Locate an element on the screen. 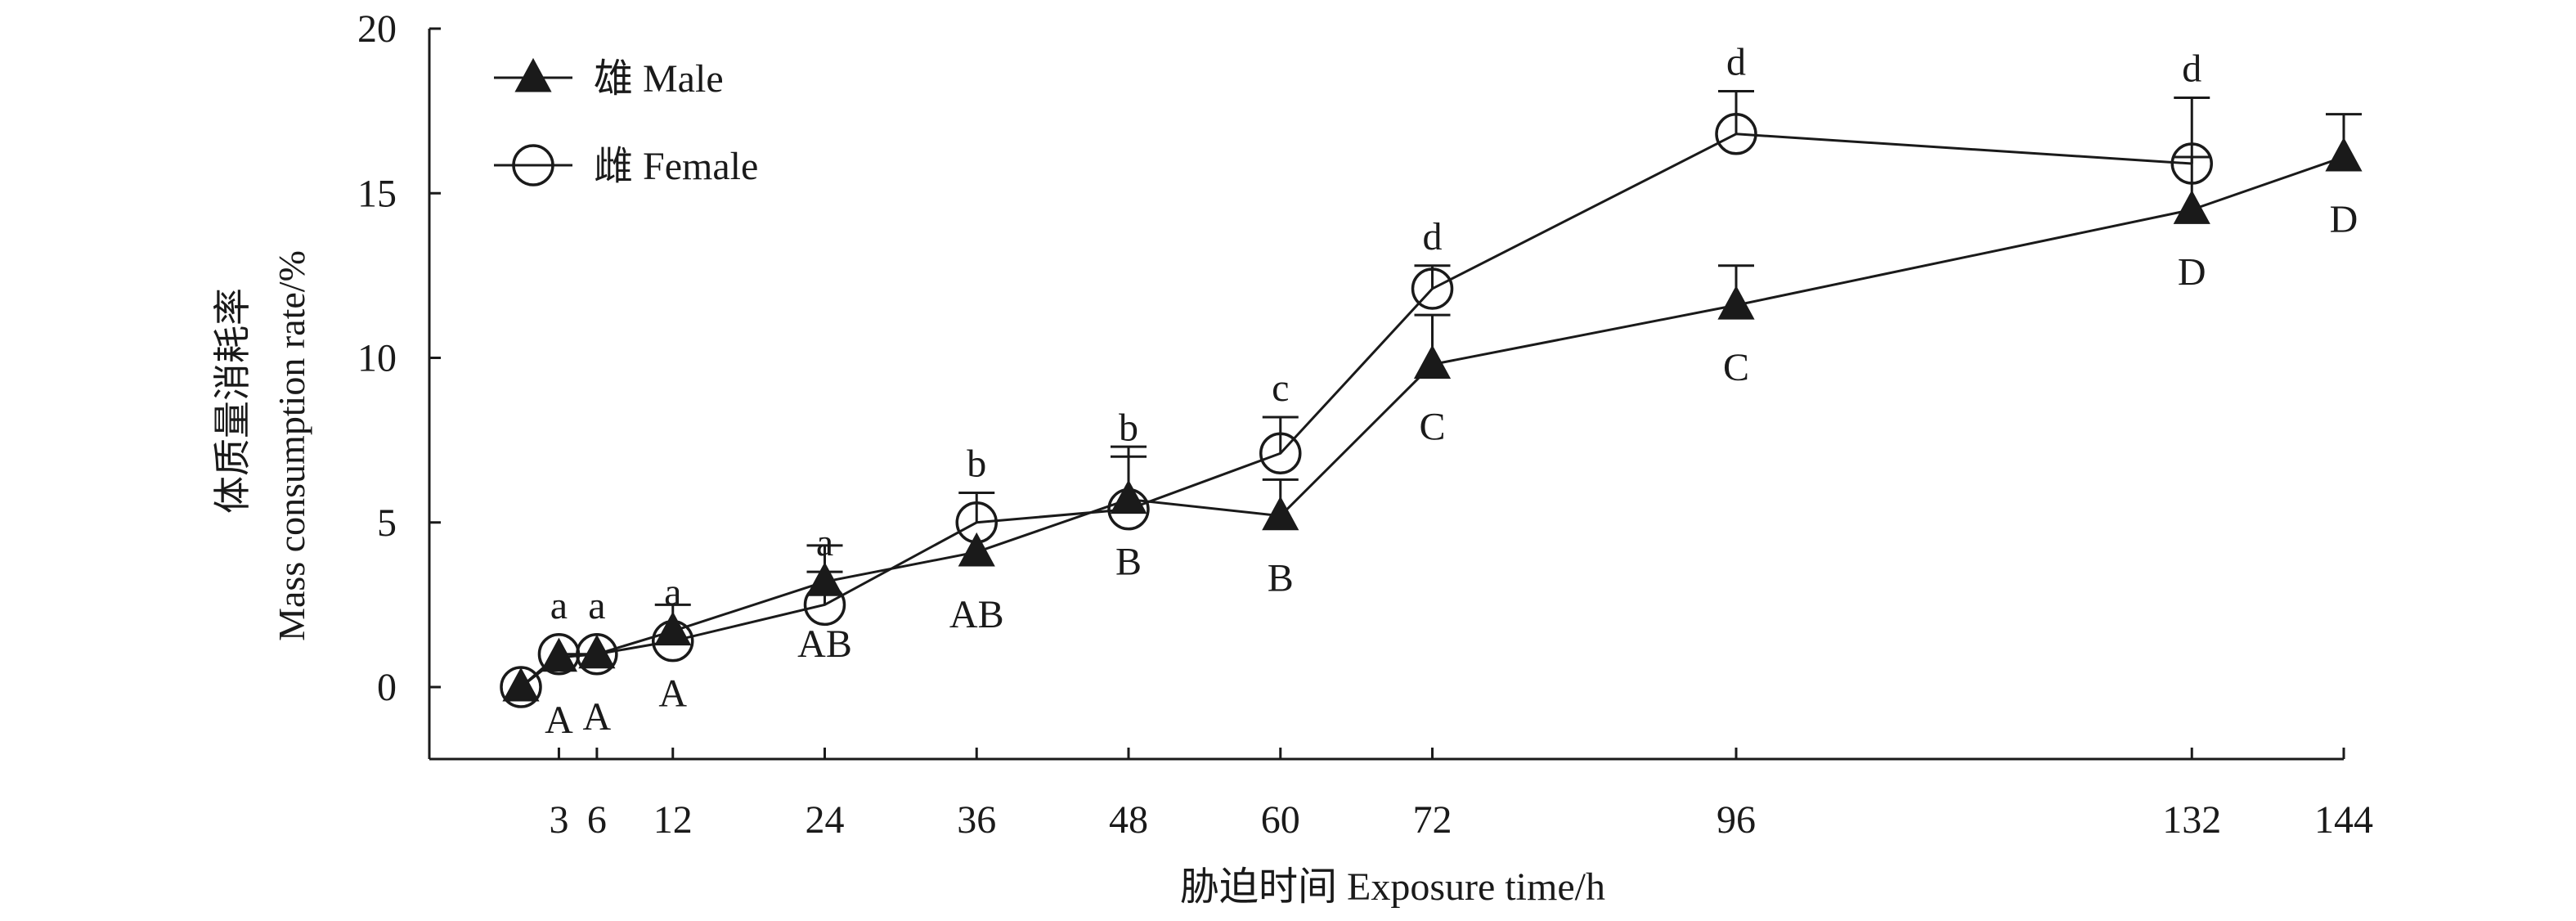 The image size is (2576, 921). x-tick-label: 60 is located at coordinates (1280, 820).